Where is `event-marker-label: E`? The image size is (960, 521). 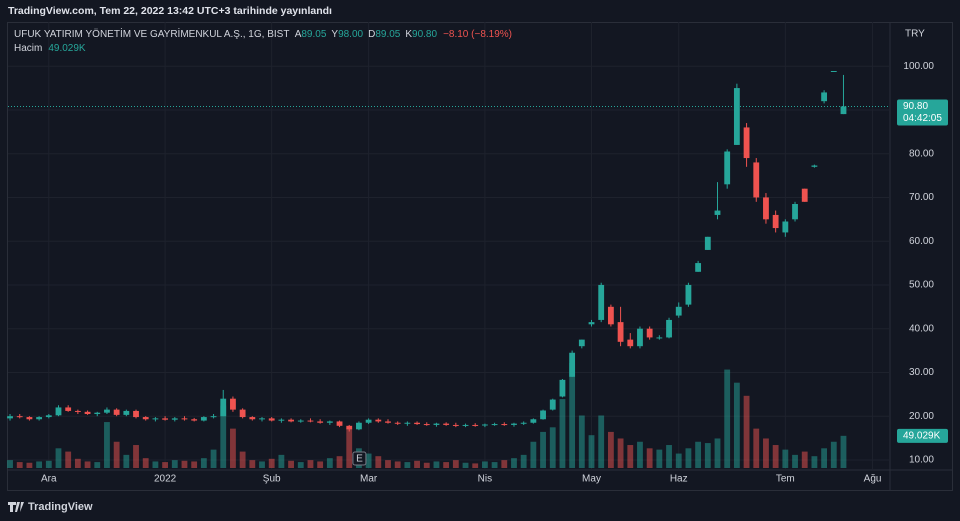
event-marker-label: E is located at coordinates (359, 459).